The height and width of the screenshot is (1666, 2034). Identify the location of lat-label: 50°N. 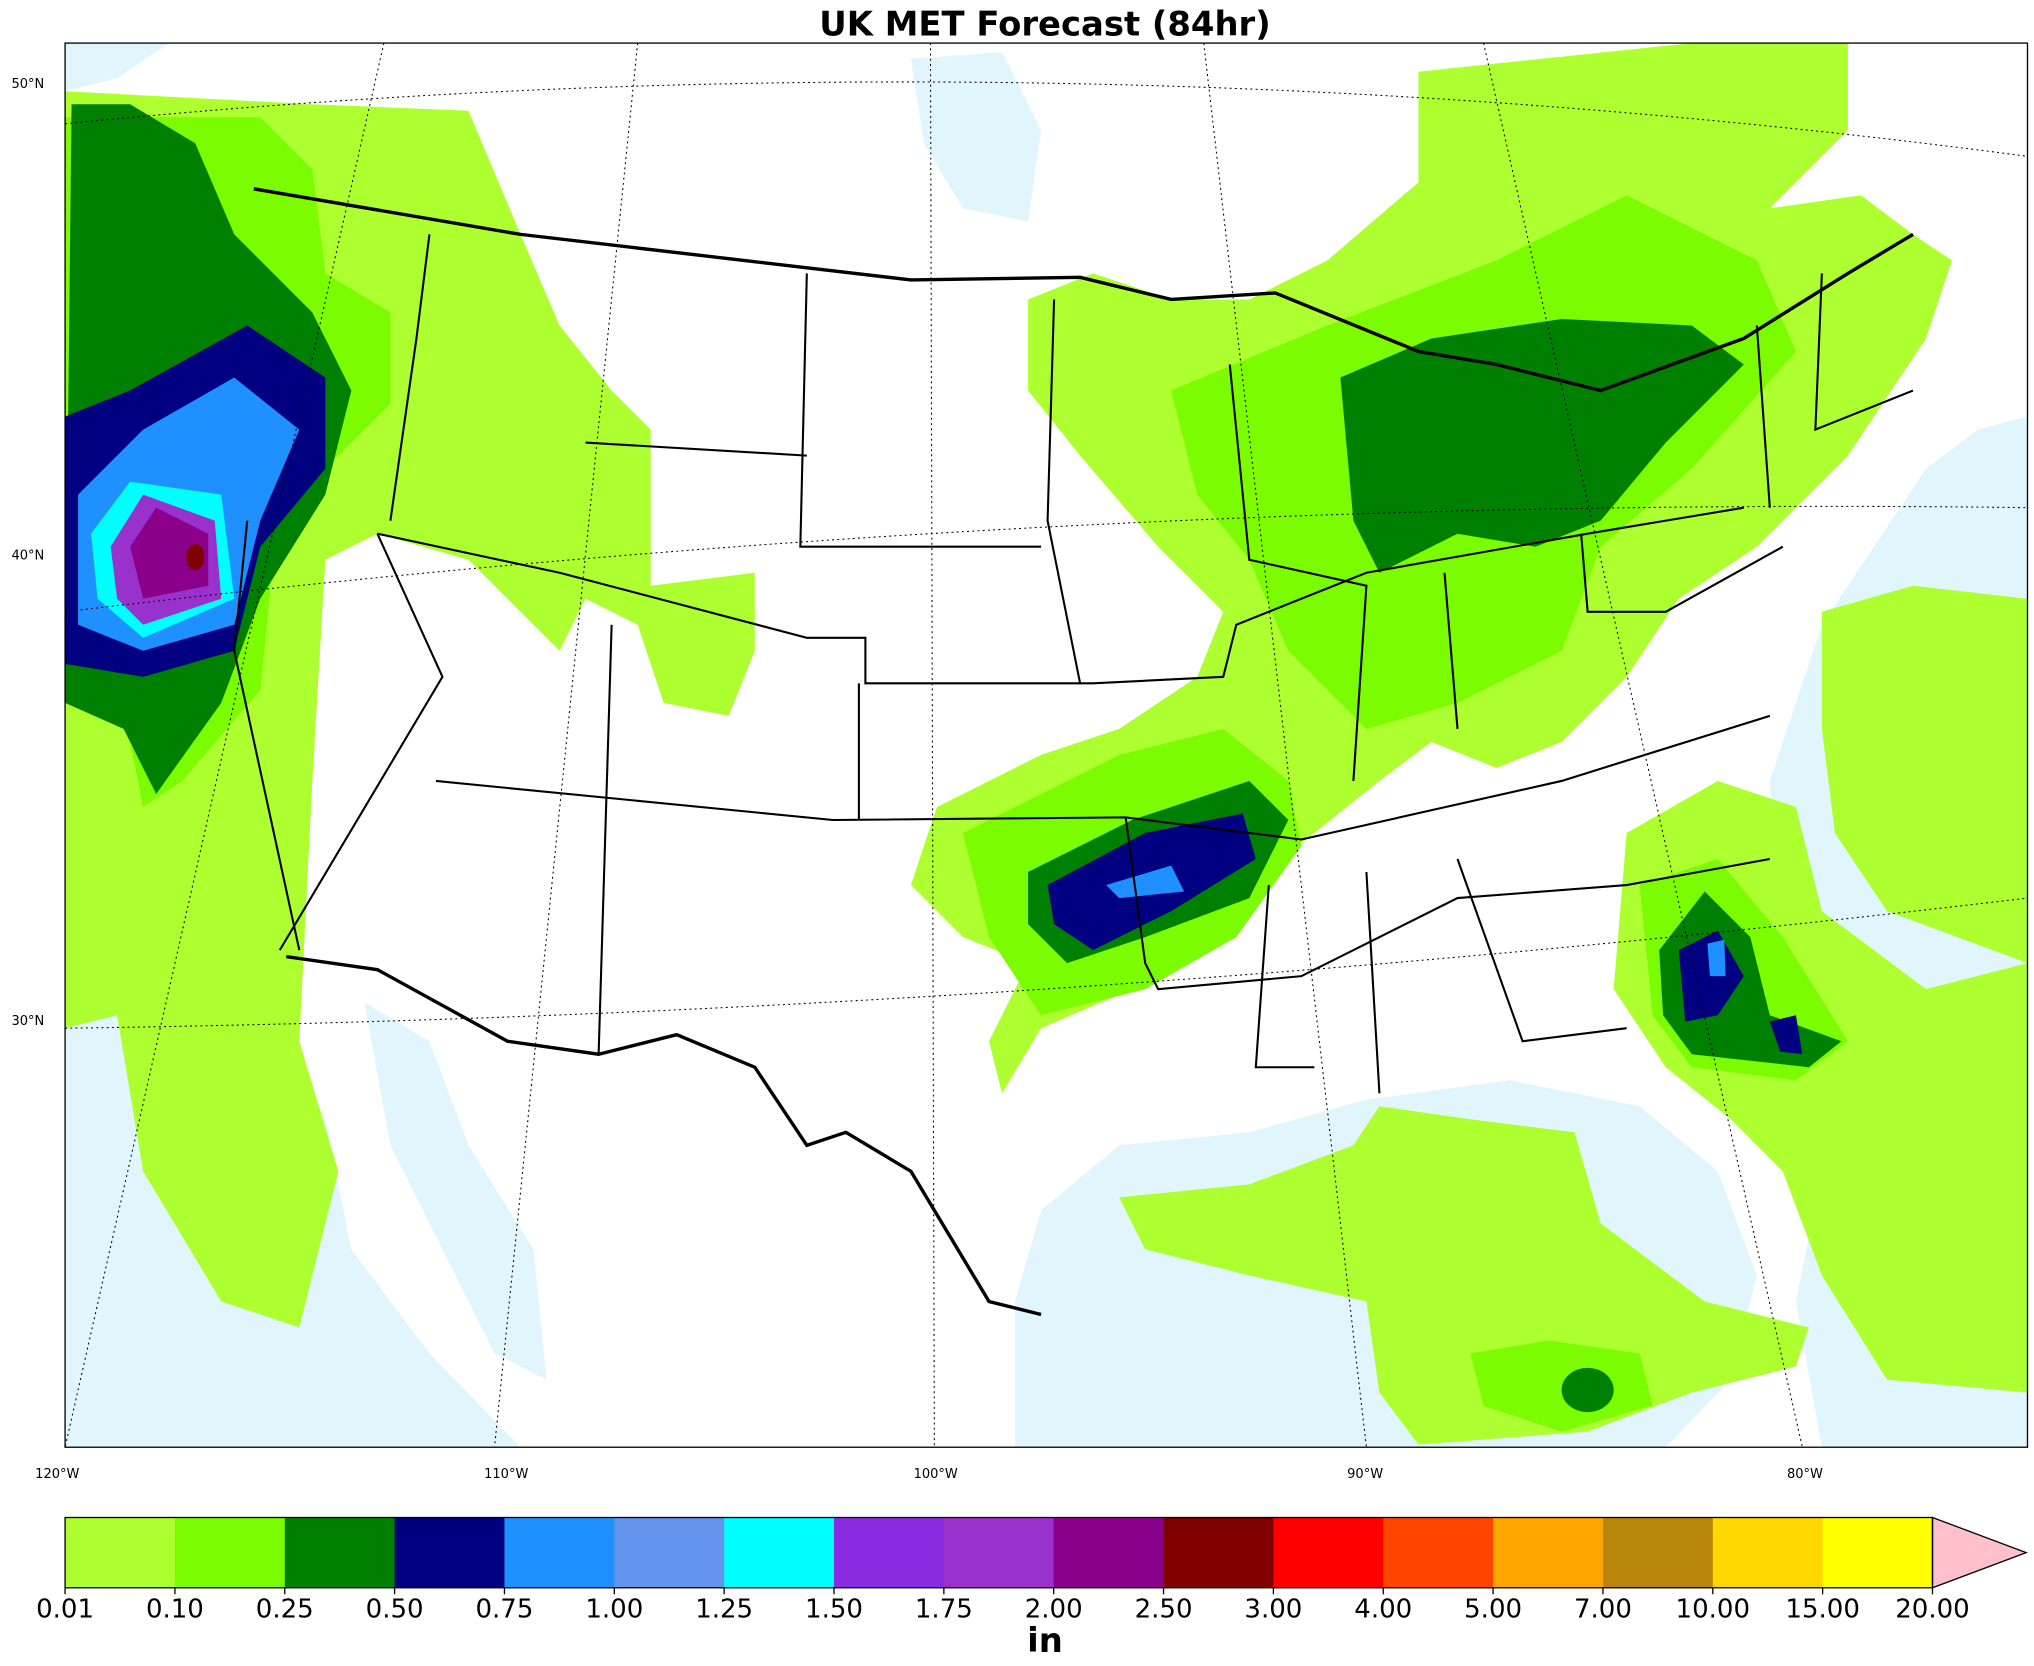
(27, 84).